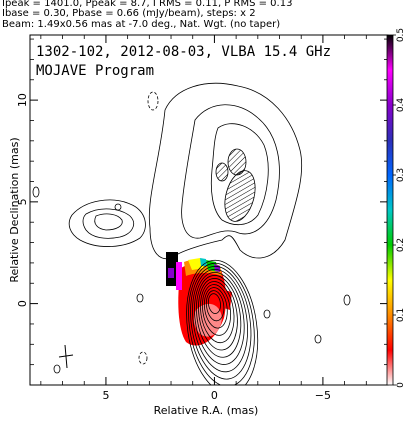 This screenshot has height=424, width=409. I want to click on colorbar-ticks: 0 0.1 0.2 0.3 0.4 0.5, so click(399, 208).